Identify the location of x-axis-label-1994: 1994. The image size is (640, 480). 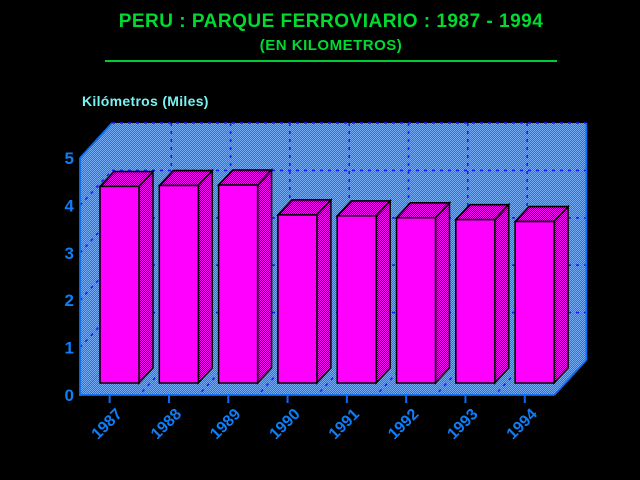
(522, 424).